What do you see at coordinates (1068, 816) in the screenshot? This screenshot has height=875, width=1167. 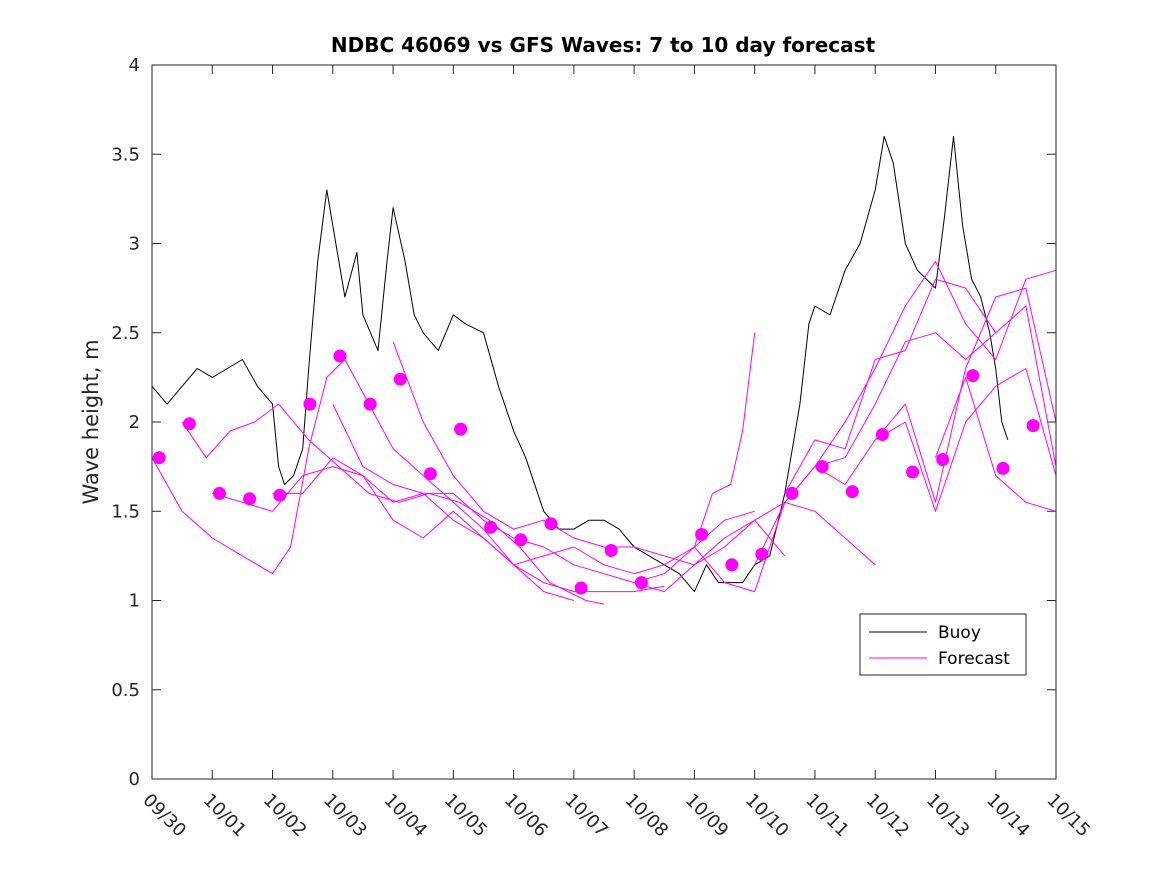 I see `x-tick-label: 10/15` at bounding box center [1068, 816].